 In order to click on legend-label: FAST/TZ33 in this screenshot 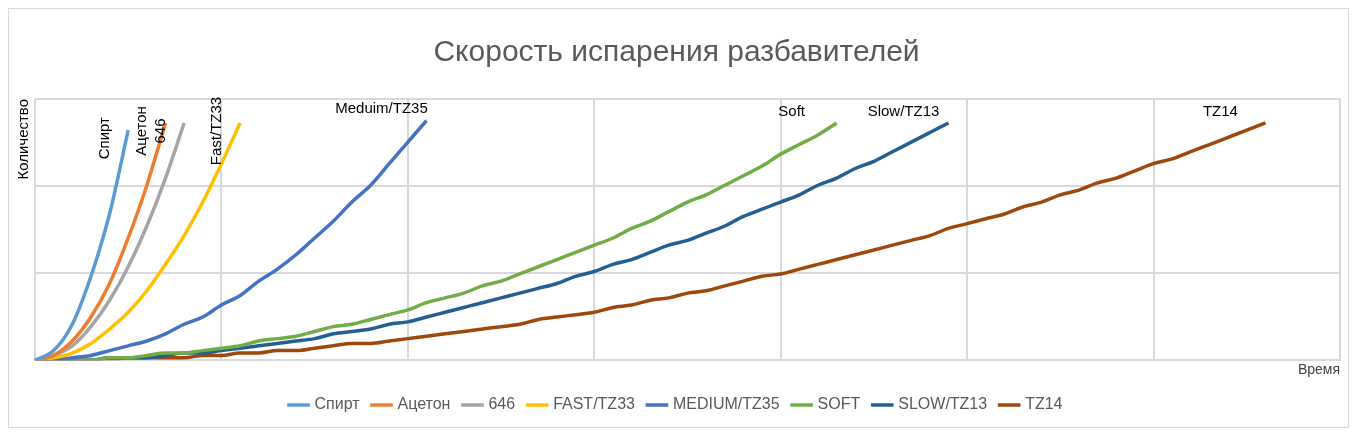, I will do `click(594, 404)`.